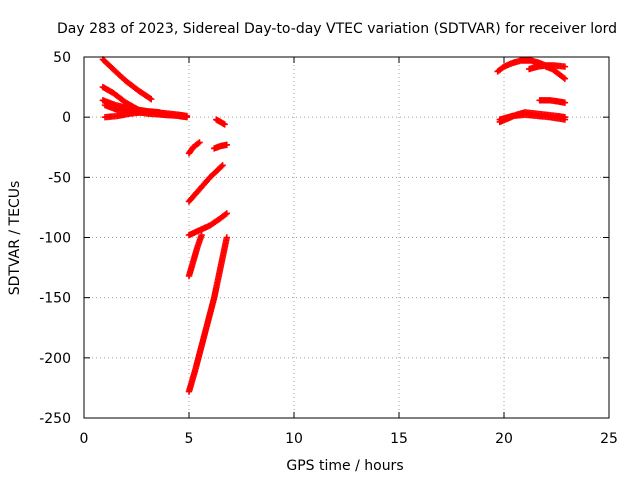  What do you see at coordinates (66, 118) in the screenshot?
I see `y-tick-label: 0` at bounding box center [66, 118].